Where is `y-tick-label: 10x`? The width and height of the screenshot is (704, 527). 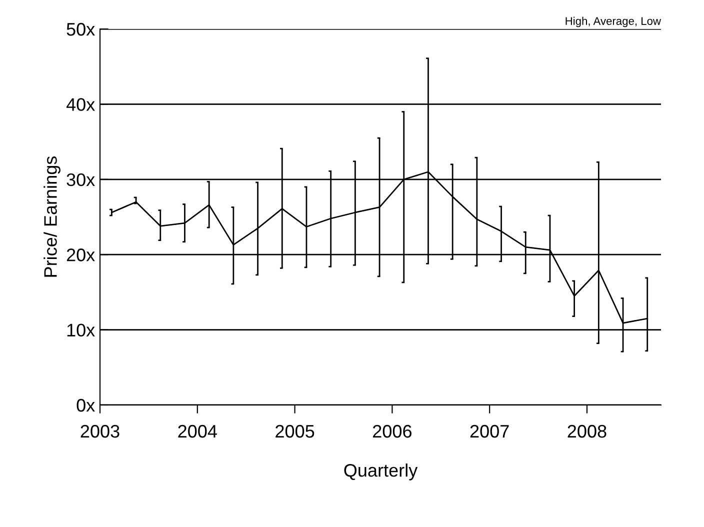 y-tick-label: 10x is located at coordinates (81, 330).